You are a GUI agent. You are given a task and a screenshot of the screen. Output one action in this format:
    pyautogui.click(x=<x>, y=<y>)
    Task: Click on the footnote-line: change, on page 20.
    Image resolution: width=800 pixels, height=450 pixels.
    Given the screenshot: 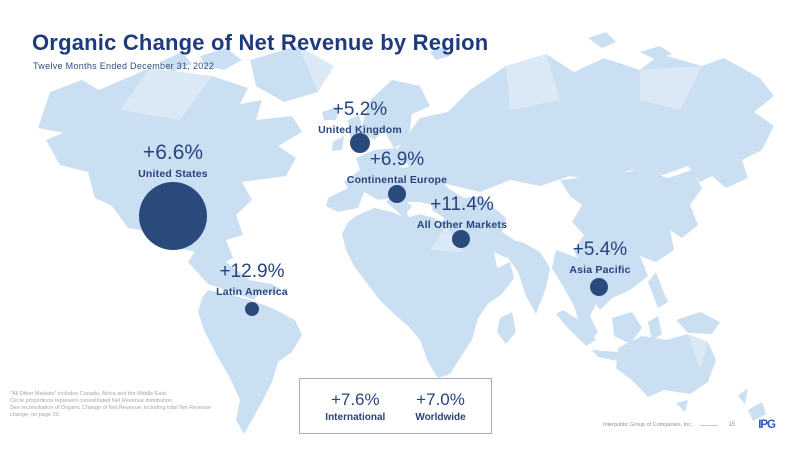 What is the action you would take?
    pyautogui.click(x=35, y=415)
    